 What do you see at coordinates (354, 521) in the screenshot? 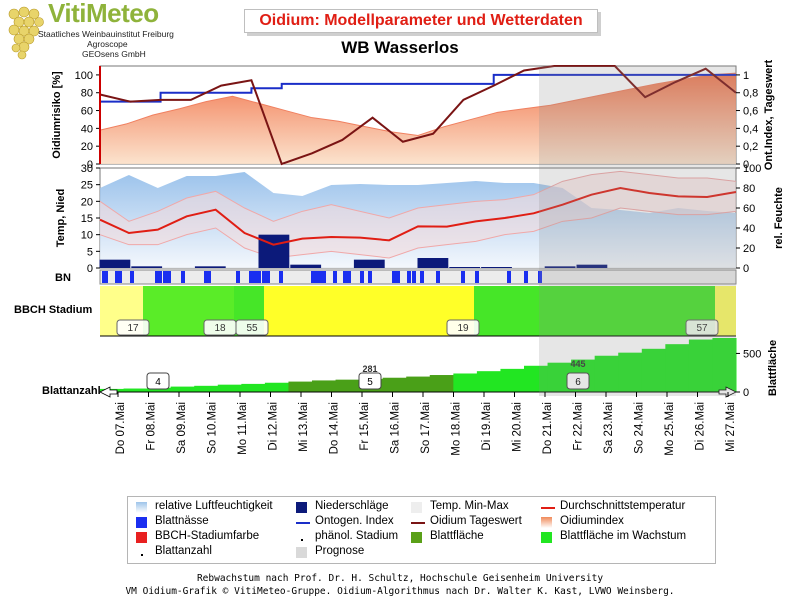
I see `legend-label: Ontogen. Index` at bounding box center [354, 521].